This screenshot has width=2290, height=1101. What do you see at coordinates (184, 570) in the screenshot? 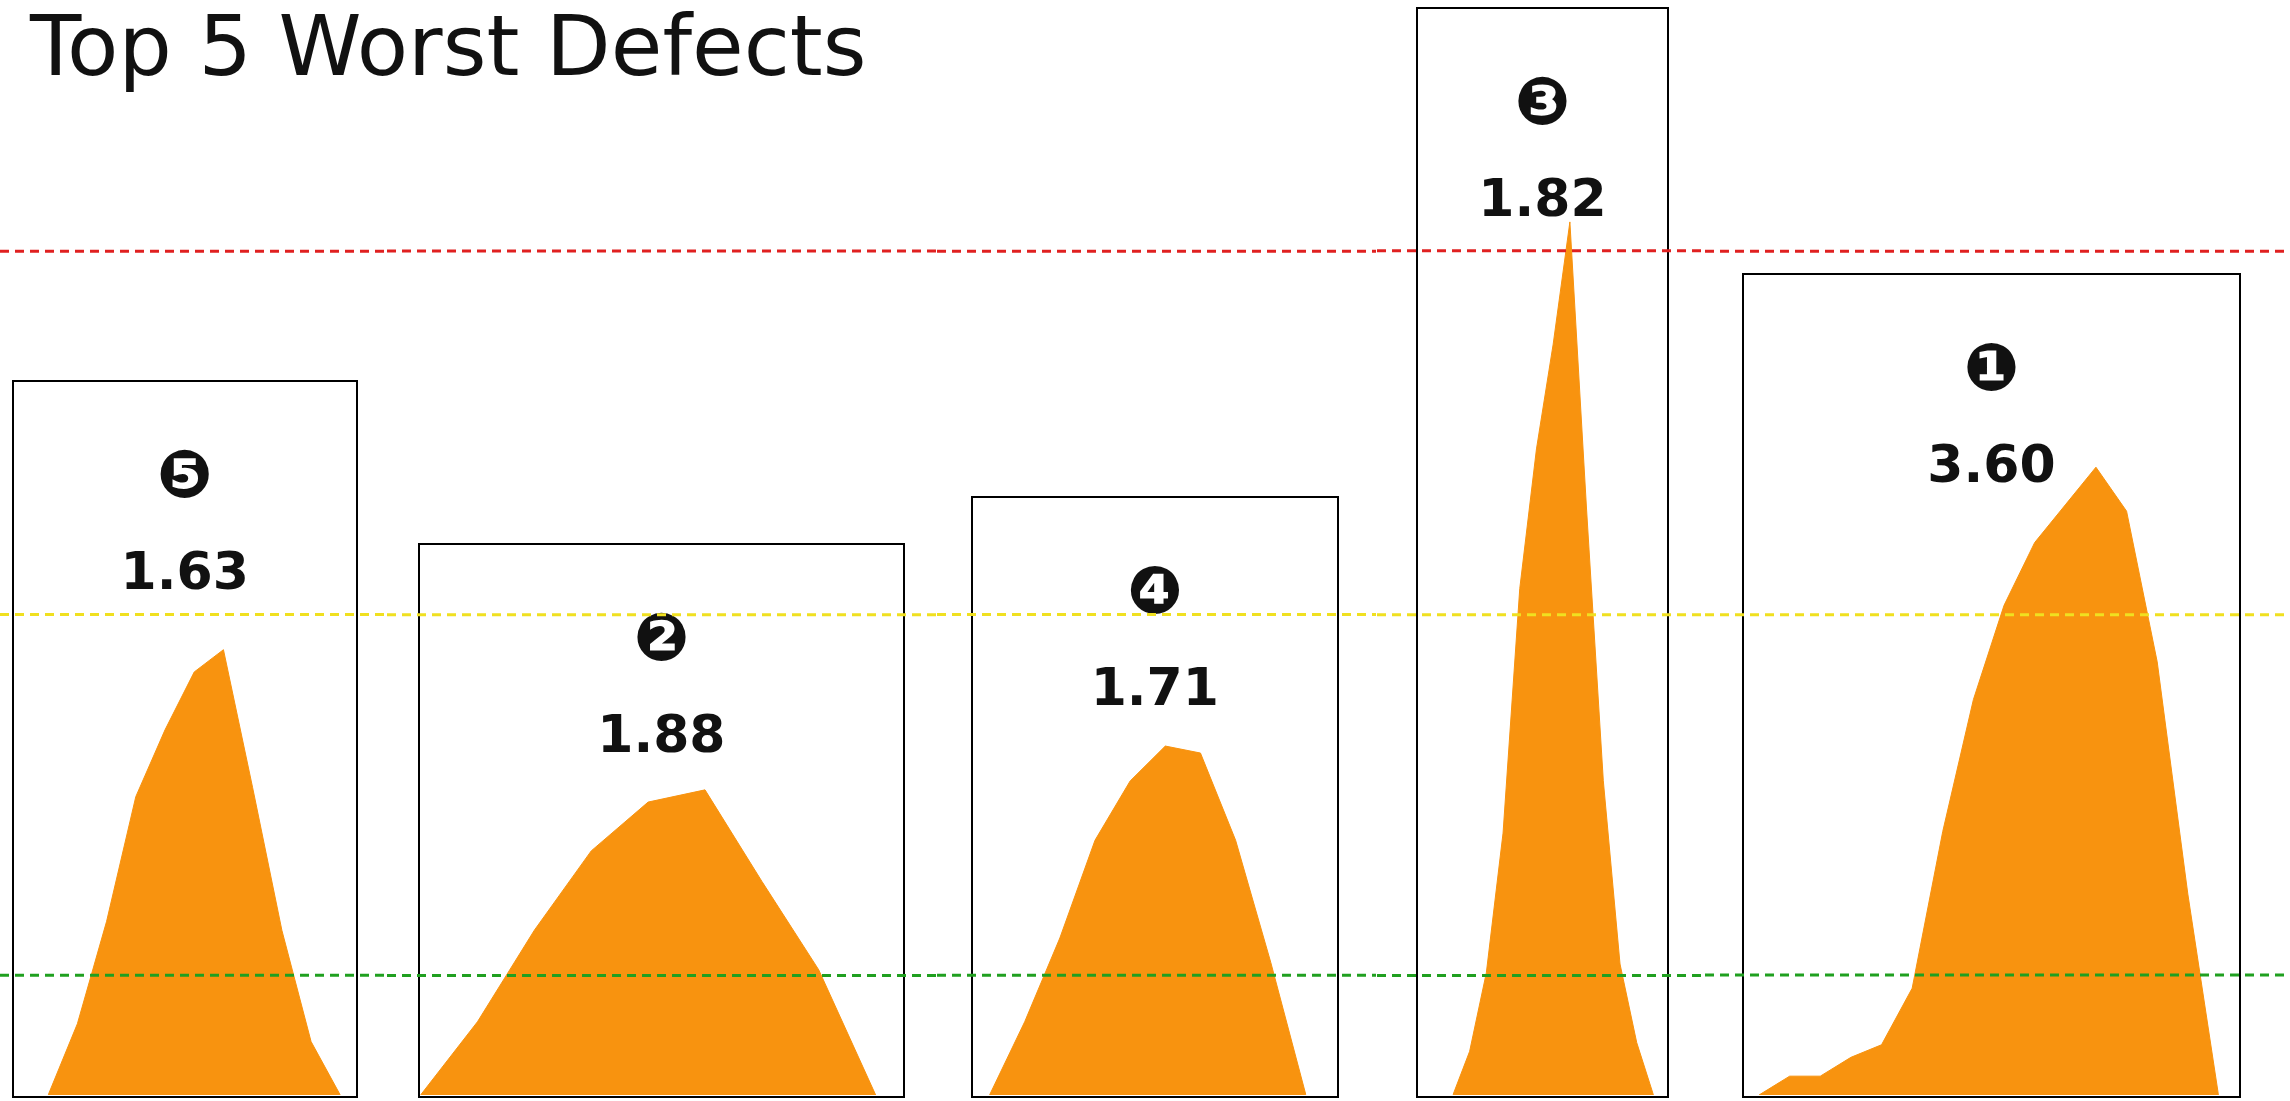
I see `text: 1.63` at bounding box center [184, 570].